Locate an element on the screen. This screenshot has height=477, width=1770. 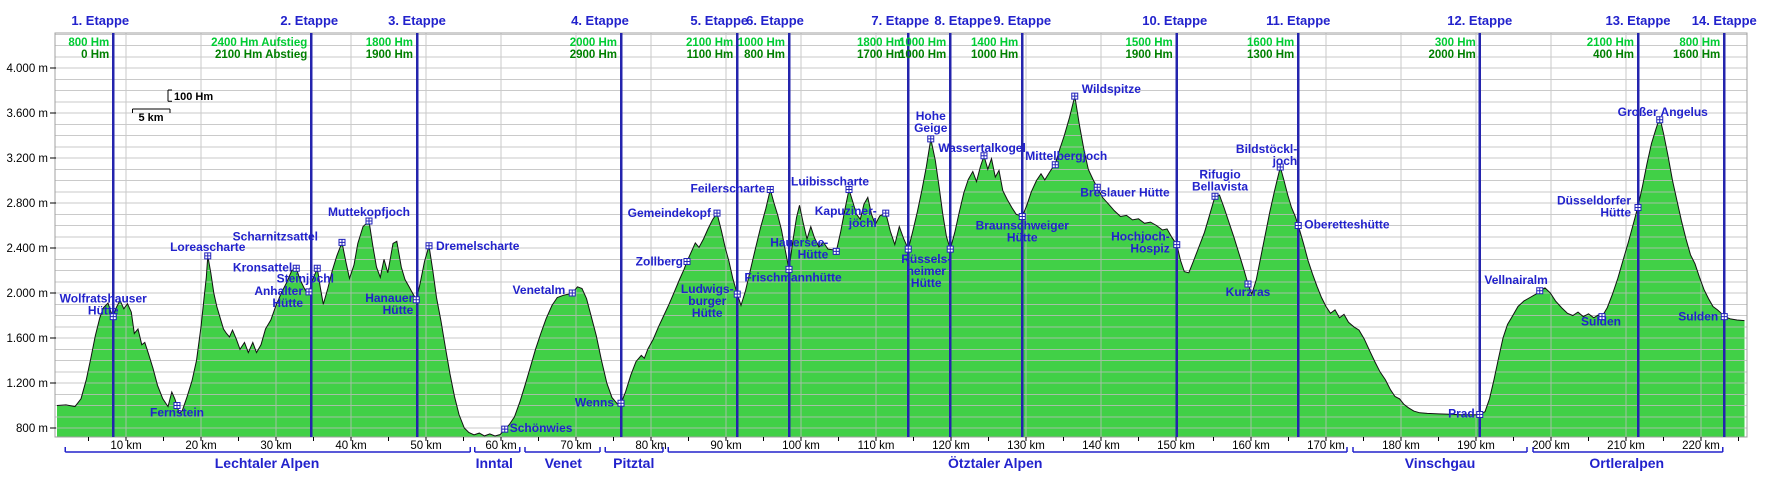
marker-label: Sulden is located at coordinates (1601, 322).